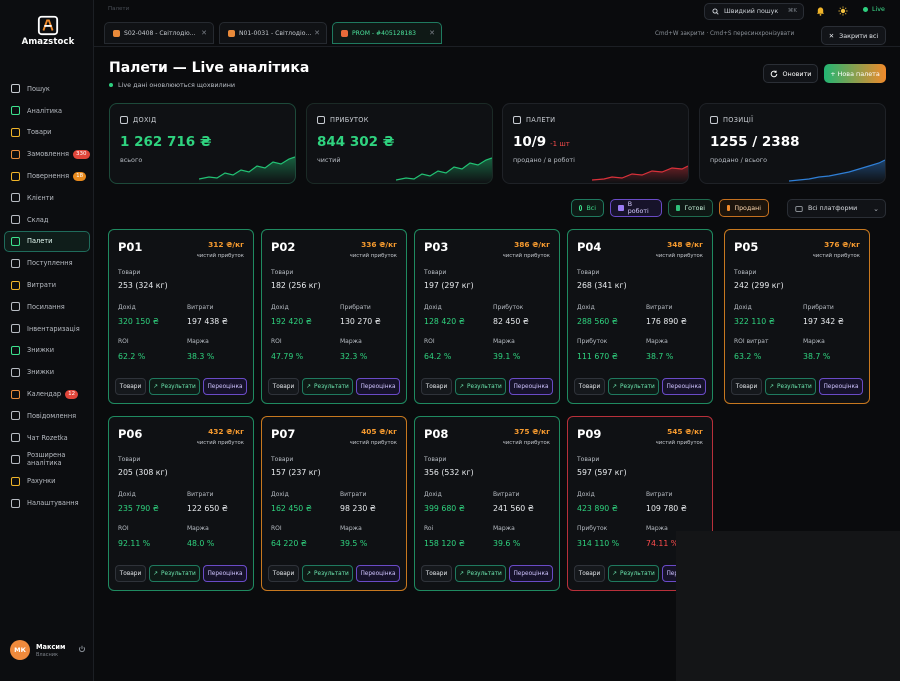 This screenshot has height=681, width=900. What do you see at coordinates (47, 438) in the screenshot?
I see `sidebar-item-16: Чат Rozetka` at bounding box center [47, 438].